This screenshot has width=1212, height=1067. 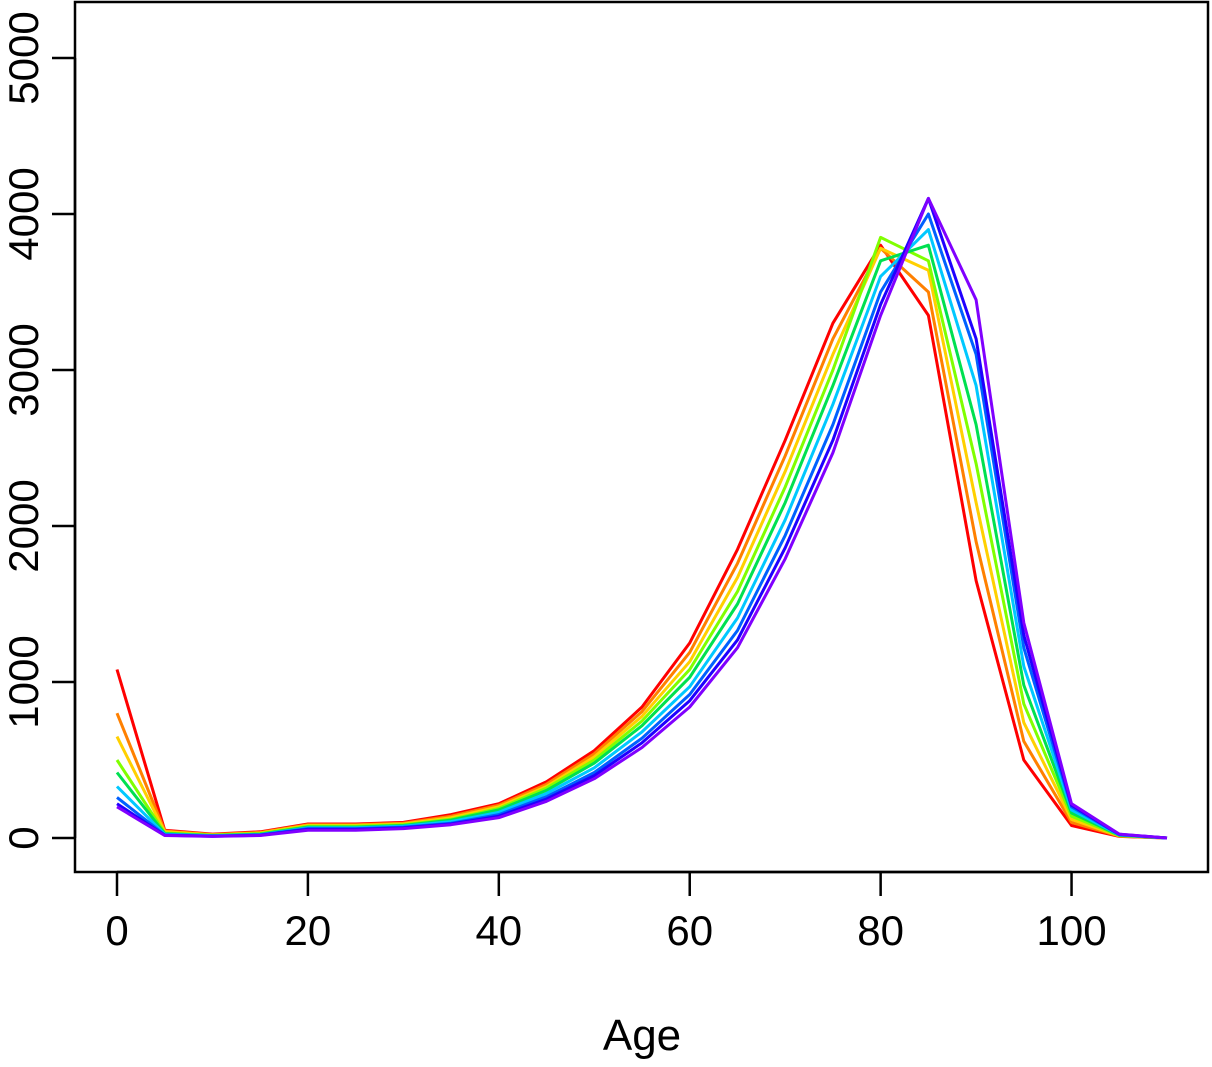 I want to click on y-tick-label: 5000, so click(x=23, y=57).